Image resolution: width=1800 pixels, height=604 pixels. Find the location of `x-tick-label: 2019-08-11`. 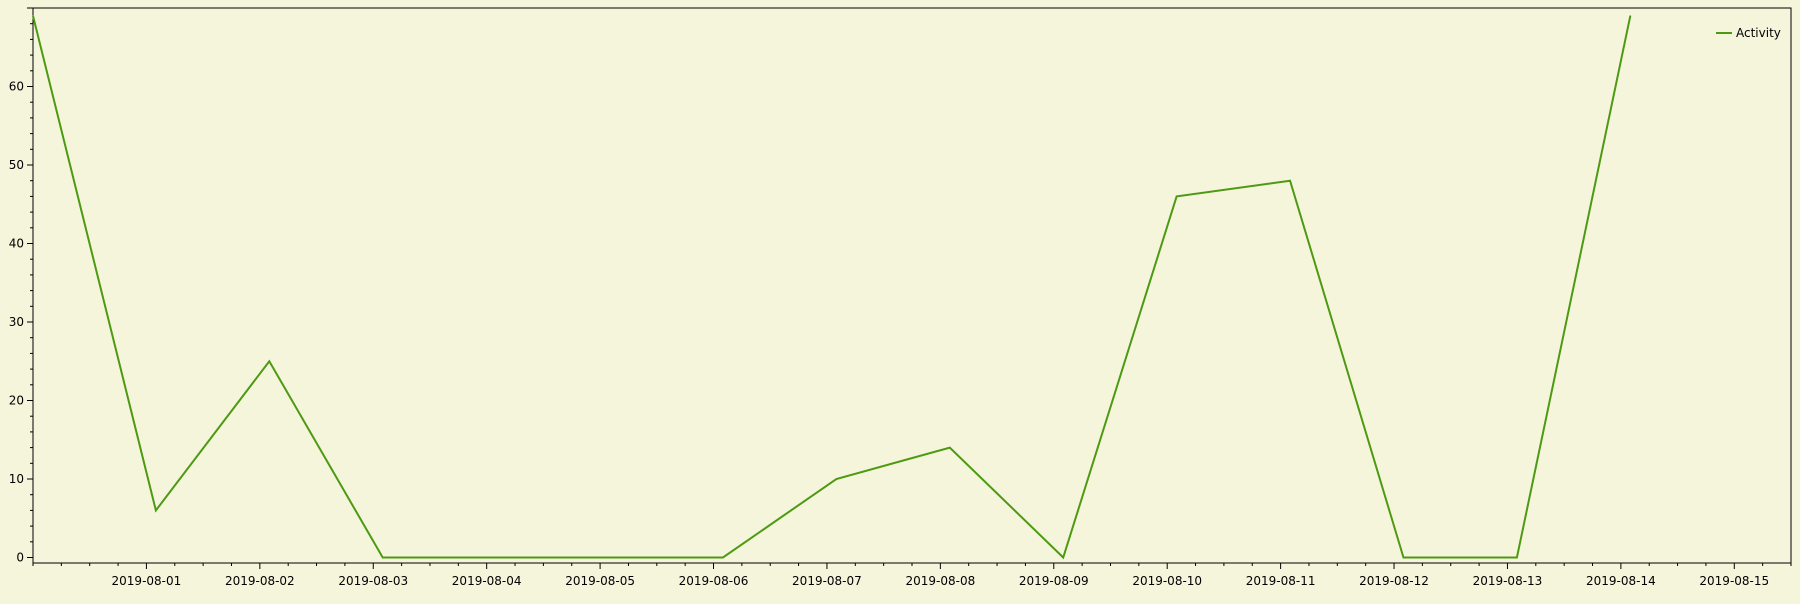

x-tick-label: 2019-08-11 is located at coordinates (1281, 581).